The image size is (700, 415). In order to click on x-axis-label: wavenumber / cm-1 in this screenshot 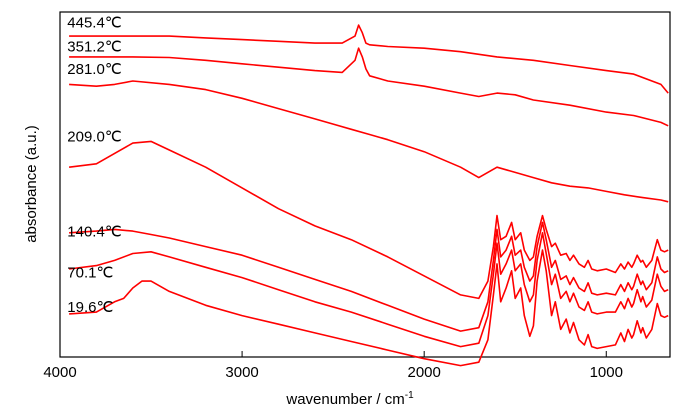, I will do `click(349, 399)`.